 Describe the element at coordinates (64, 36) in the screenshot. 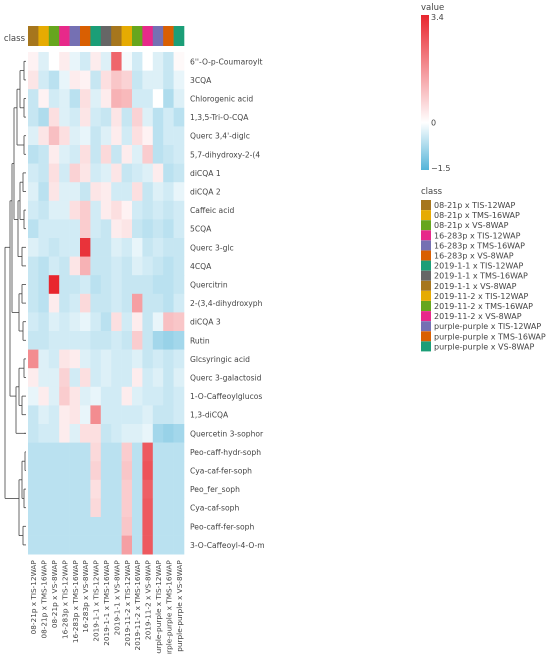

I see `class-cell` at that location.